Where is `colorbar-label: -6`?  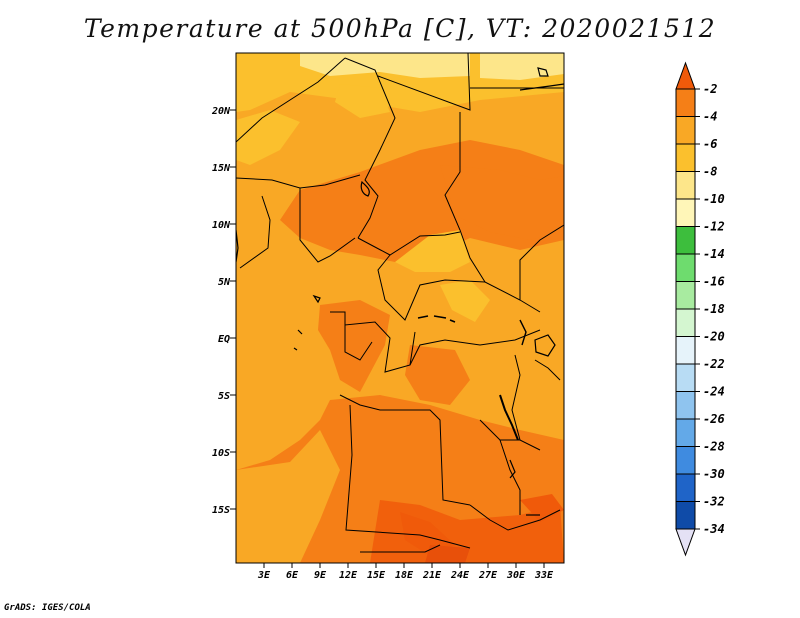 colorbar-label: -6 is located at coordinates (710, 144).